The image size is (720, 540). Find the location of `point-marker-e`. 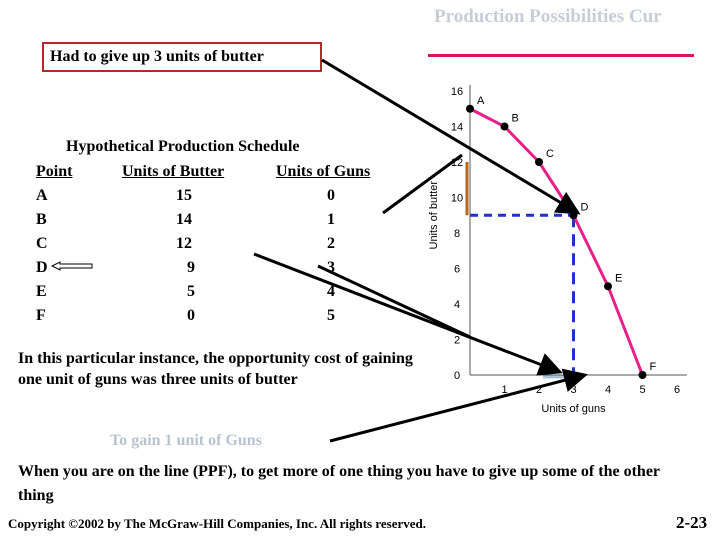

point-marker-e is located at coordinates (608, 286).